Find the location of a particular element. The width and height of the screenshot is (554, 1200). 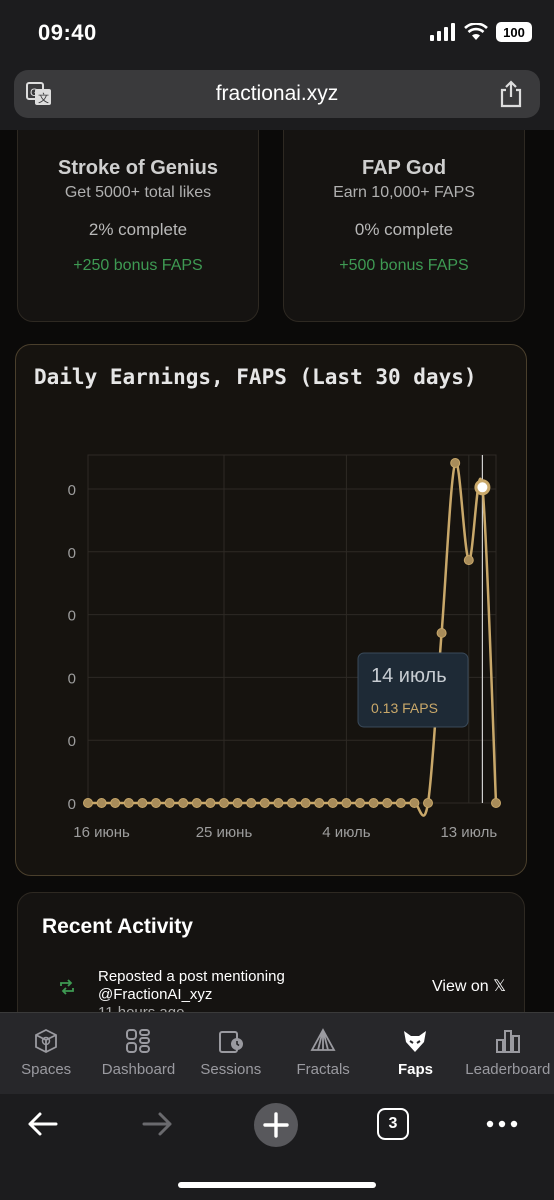

new-tab-icon is located at coordinates (276, 1125).